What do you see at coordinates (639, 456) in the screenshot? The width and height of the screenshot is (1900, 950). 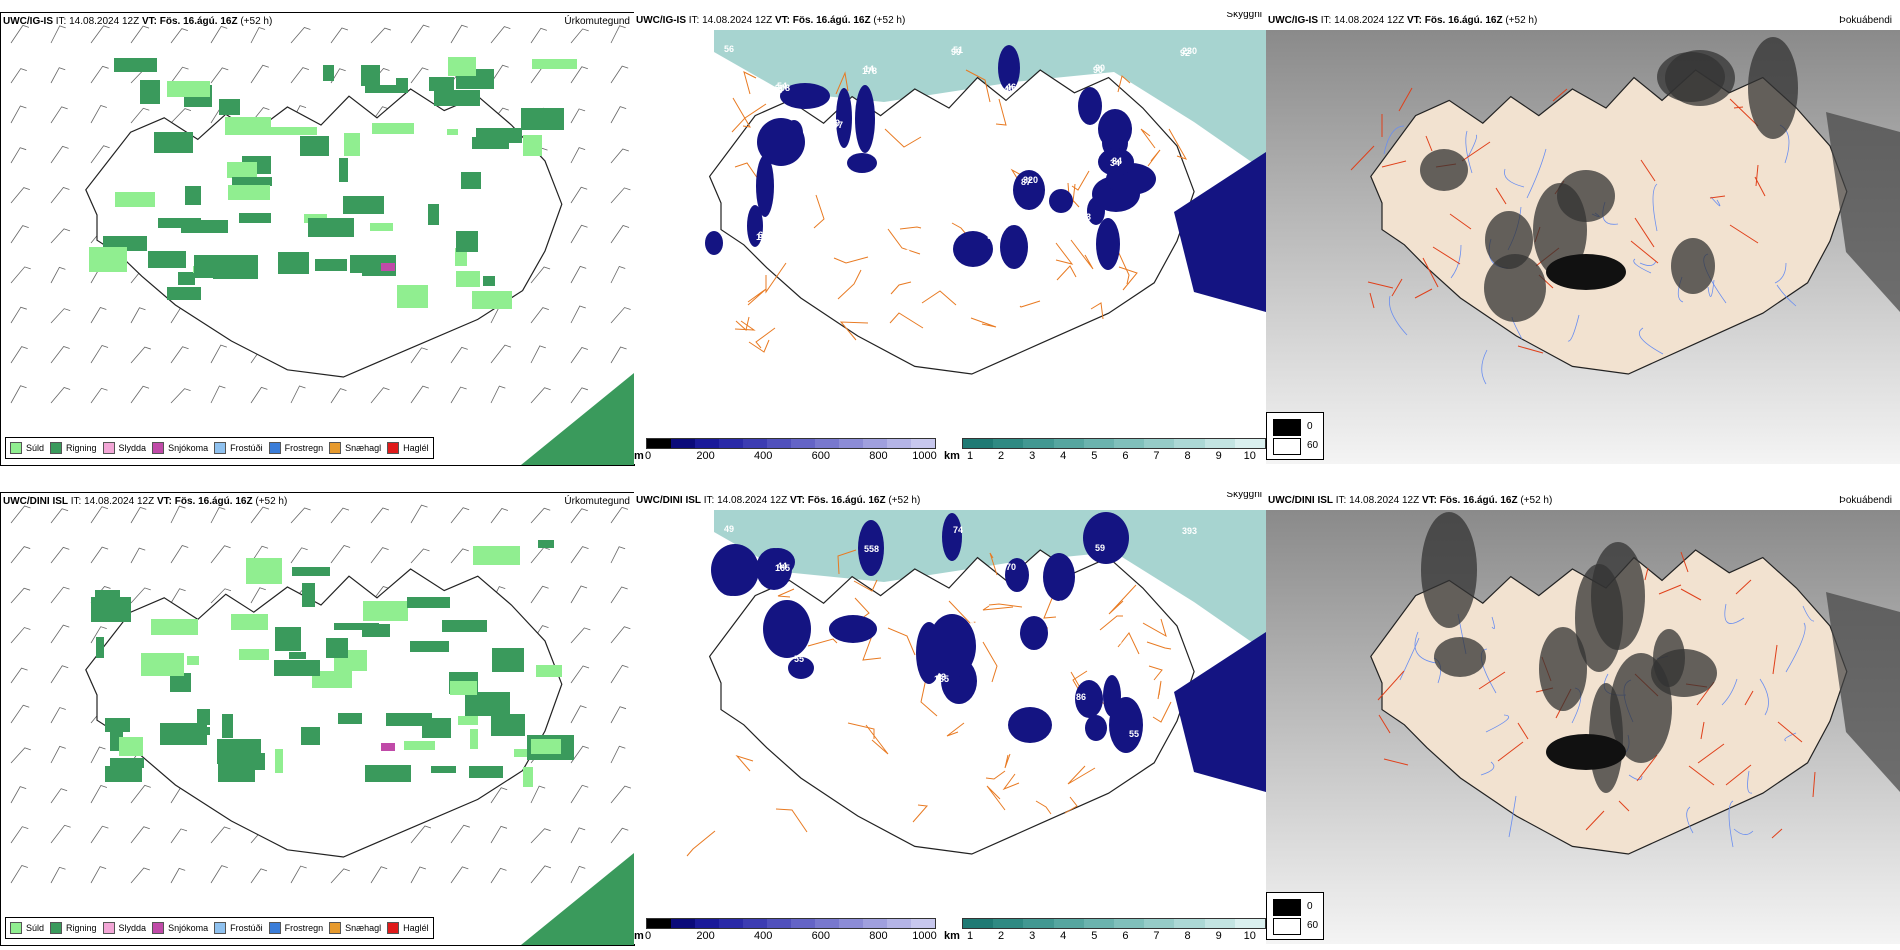 I see `cloud-base-unit: m` at bounding box center [639, 456].